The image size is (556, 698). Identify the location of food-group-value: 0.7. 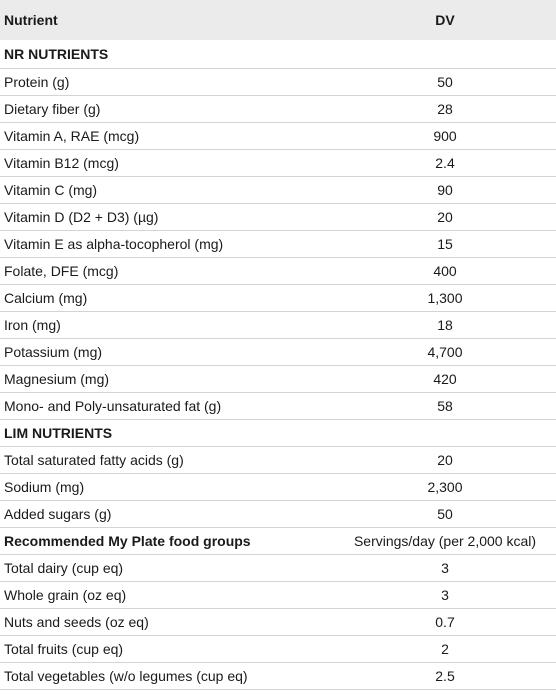
(445, 622).